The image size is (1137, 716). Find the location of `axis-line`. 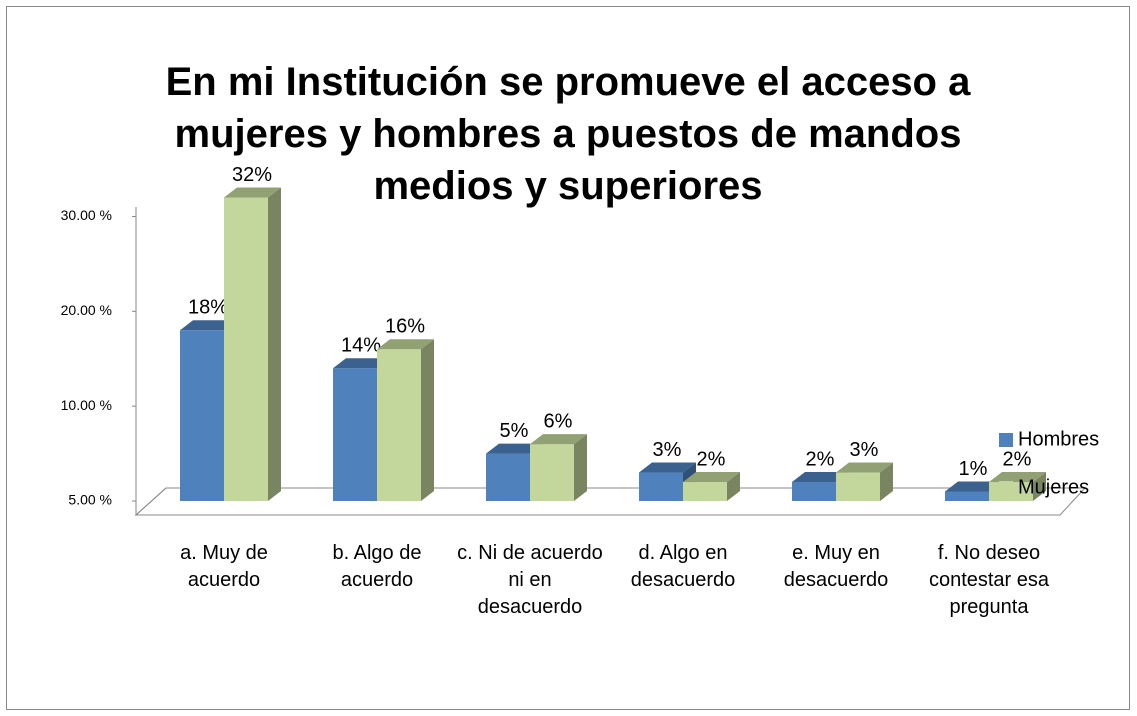

axis-line is located at coordinates (151, 362).